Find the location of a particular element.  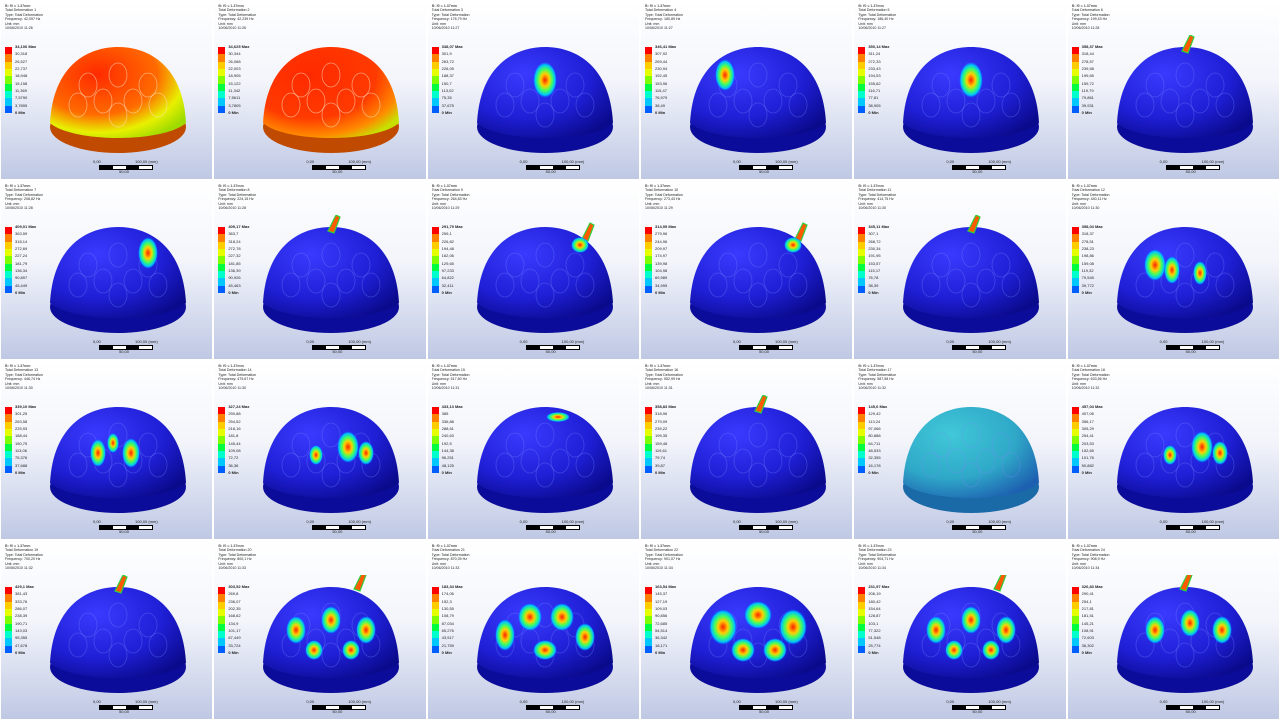

header-line: B: f0 = 1.37mm is located at coordinates (231, 546).